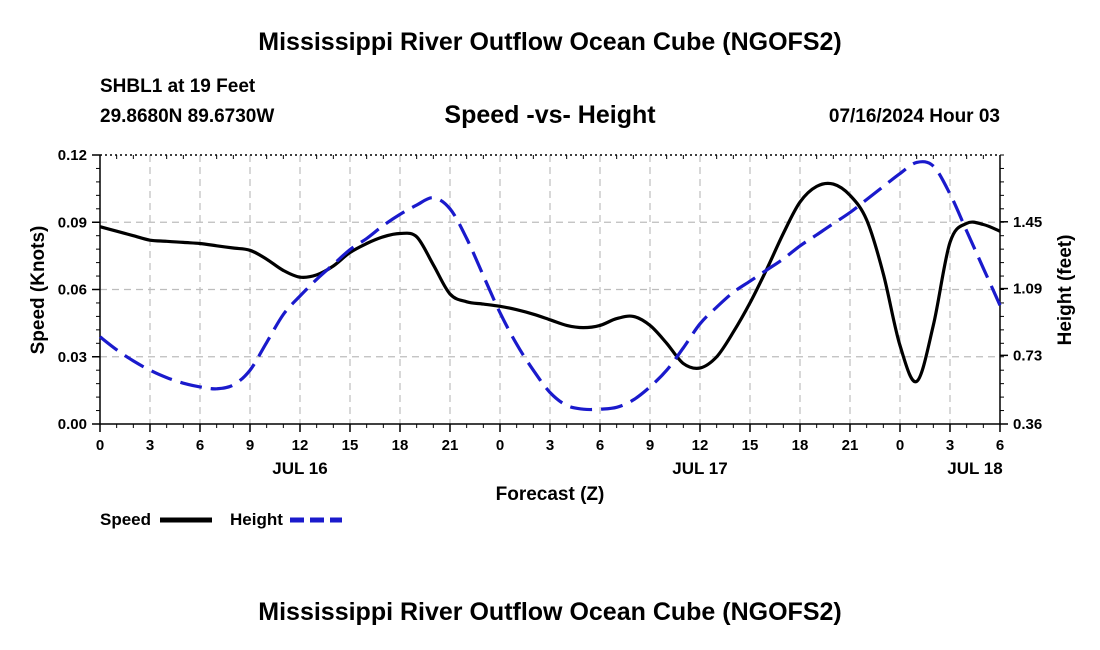 The height and width of the screenshot is (650, 1100). Describe the element at coordinates (125, 519) in the screenshot. I see `legend-speed-label: Speed` at that location.